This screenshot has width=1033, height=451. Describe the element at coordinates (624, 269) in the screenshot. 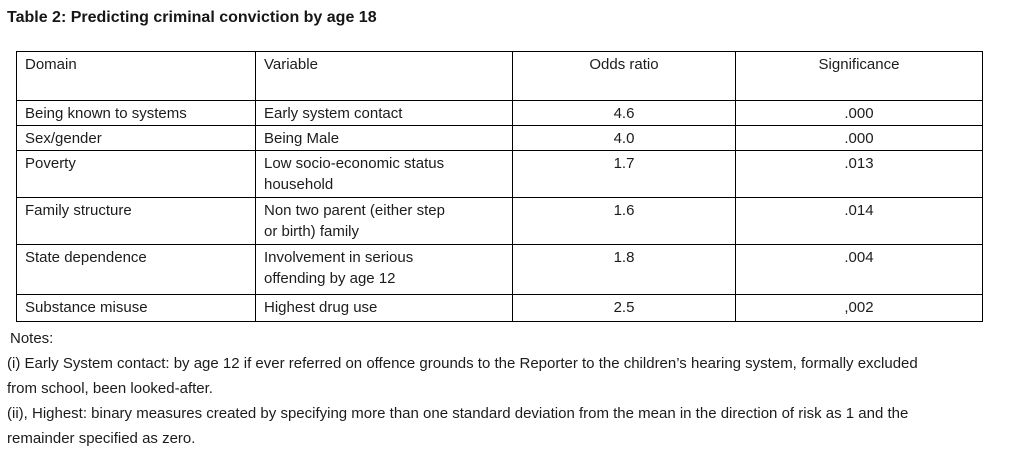

I see `cell-odds-ratio: 1.8` at that location.